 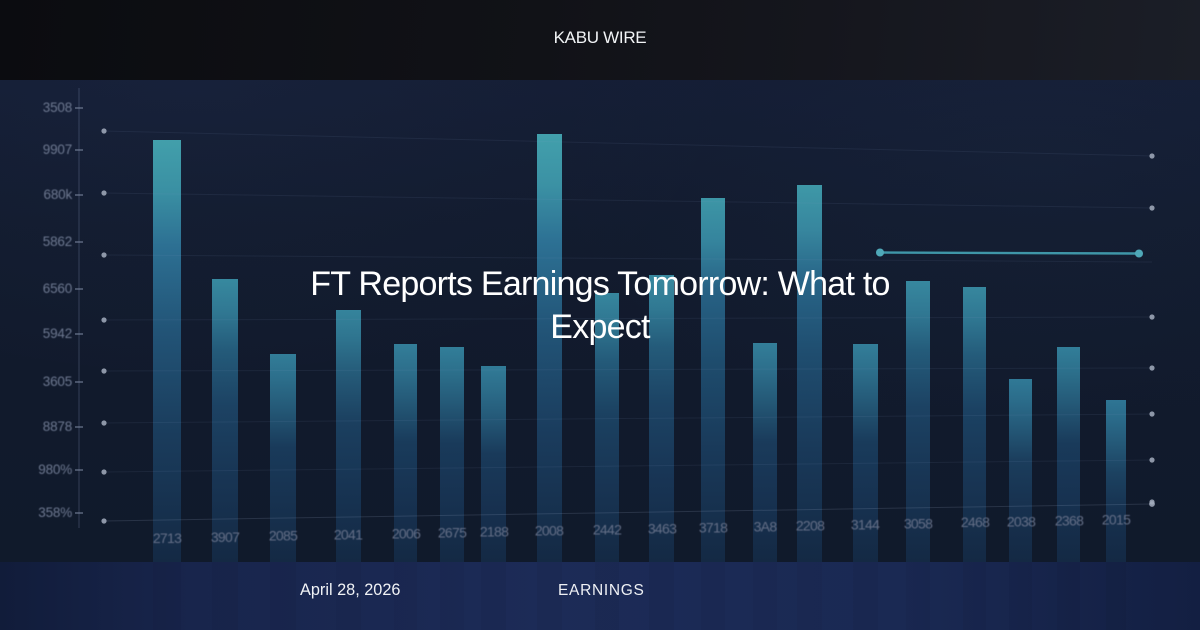 What do you see at coordinates (494, 532) in the screenshot?
I see `svg-text: 2188` at bounding box center [494, 532].